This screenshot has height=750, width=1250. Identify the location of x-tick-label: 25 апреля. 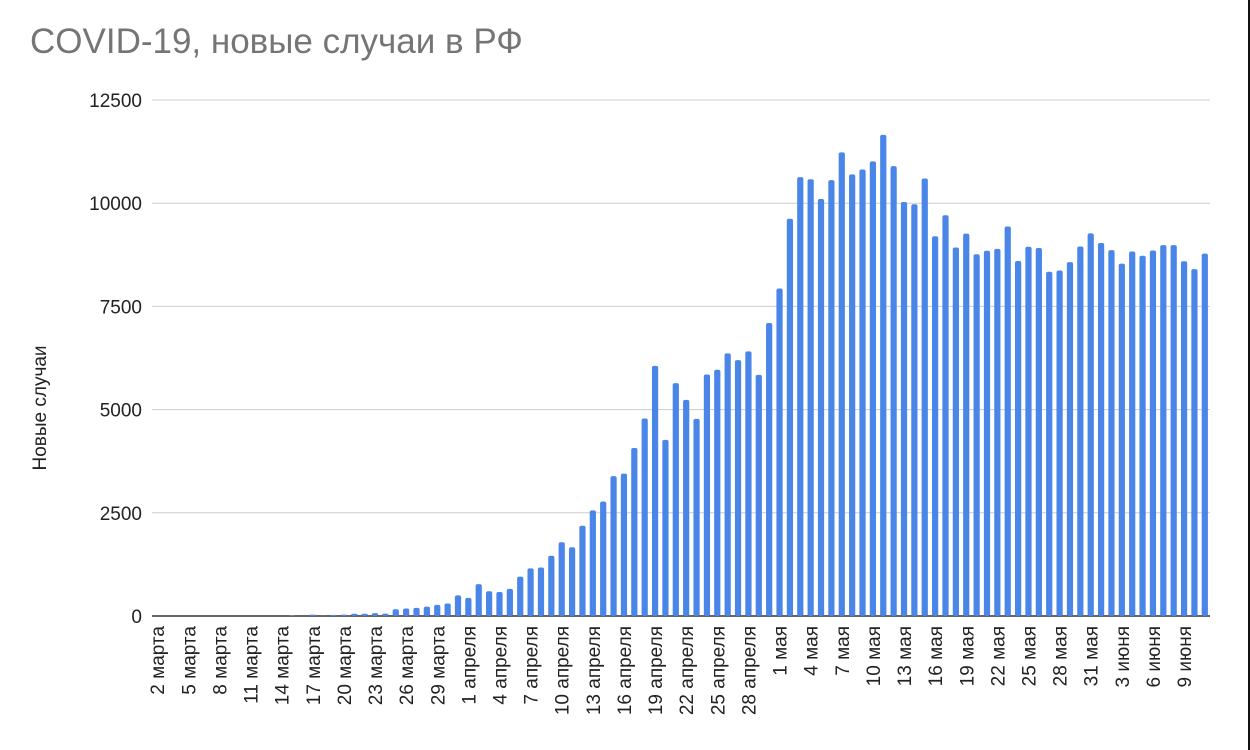
(718, 670).